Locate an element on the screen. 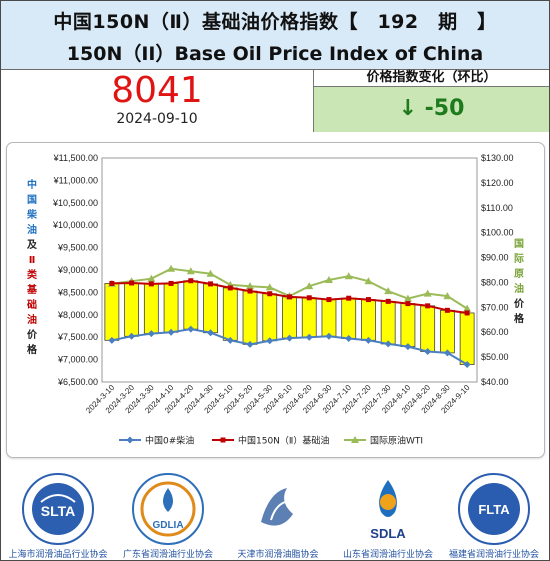 The height and width of the screenshot is (561, 550). logo-caption-flta: 福建省润滑油行业协会 is located at coordinates (493, 555).